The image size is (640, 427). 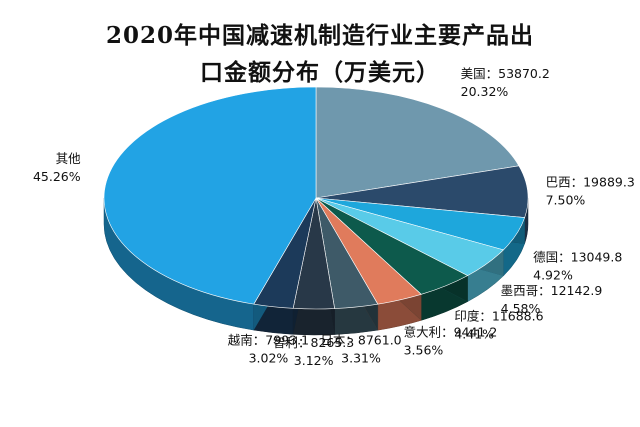 What do you see at coordinates (521, 308) in the screenshot?
I see `slice-4-percent-label: 4.58%` at bounding box center [521, 308].